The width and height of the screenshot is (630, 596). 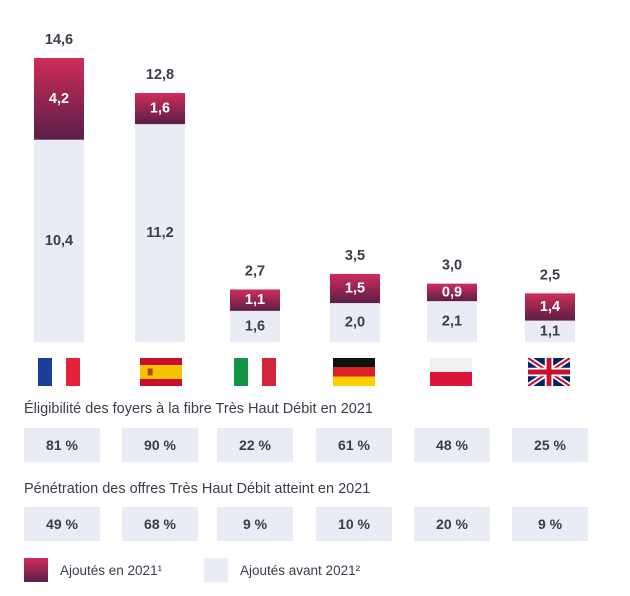 I want to click on bar-before-2021-germany, so click(x=355, y=322).